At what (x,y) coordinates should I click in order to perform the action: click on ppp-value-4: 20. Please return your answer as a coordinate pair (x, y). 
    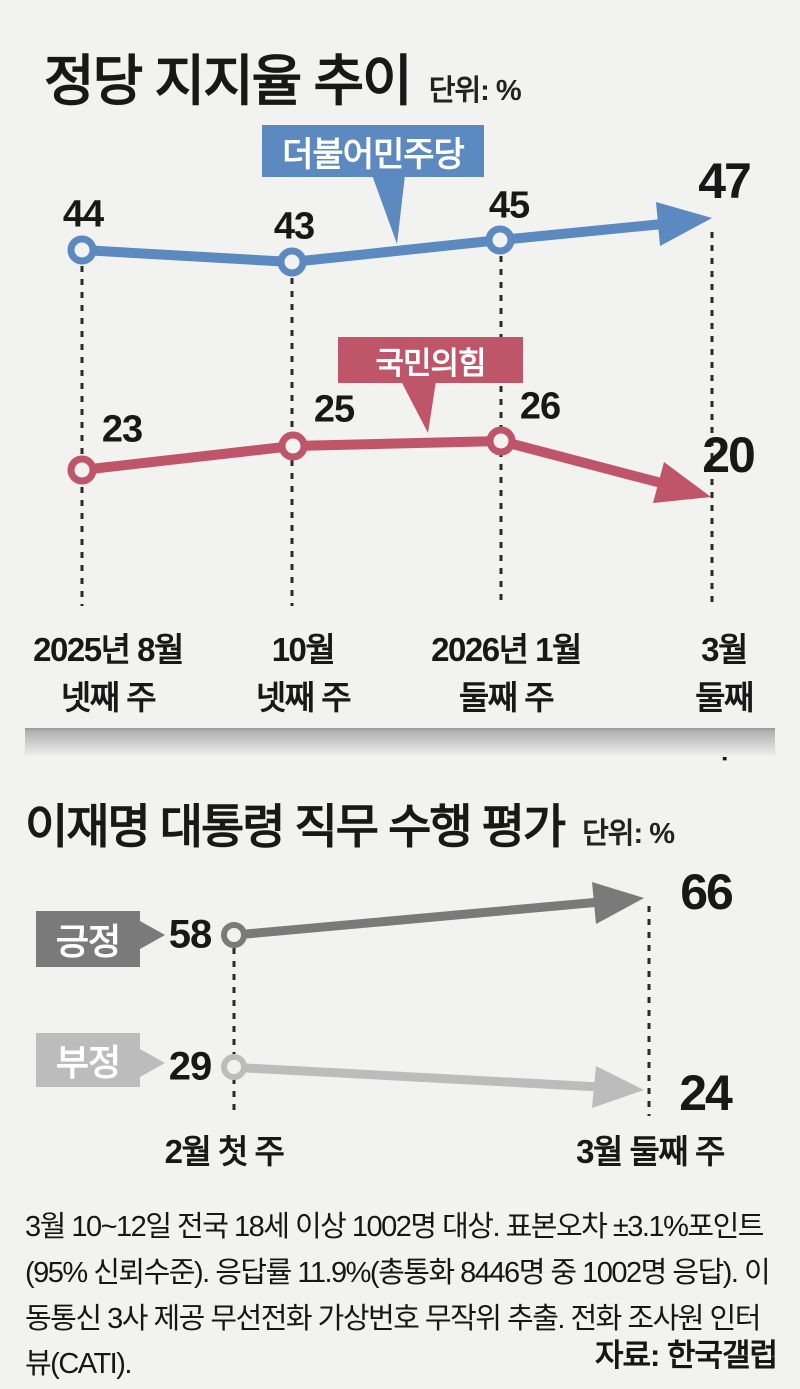
    Looking at the image, I should click on (729, 455).